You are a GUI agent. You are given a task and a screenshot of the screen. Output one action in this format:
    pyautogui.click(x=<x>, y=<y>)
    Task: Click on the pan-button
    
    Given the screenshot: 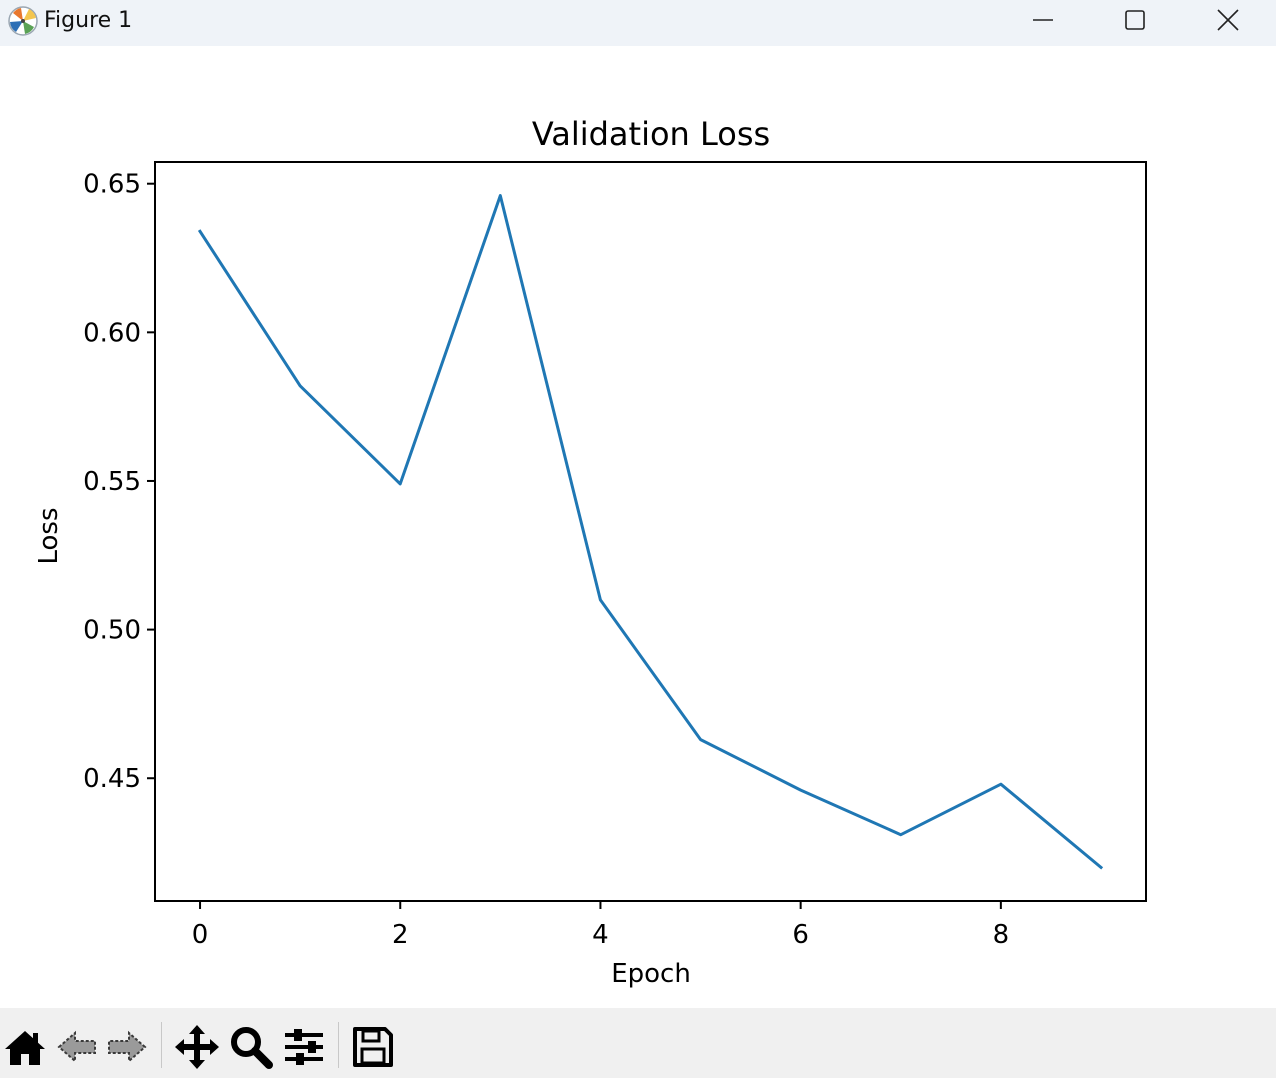 What is the action you would take?
    pyautogui.click(x=197, y=1047)
    